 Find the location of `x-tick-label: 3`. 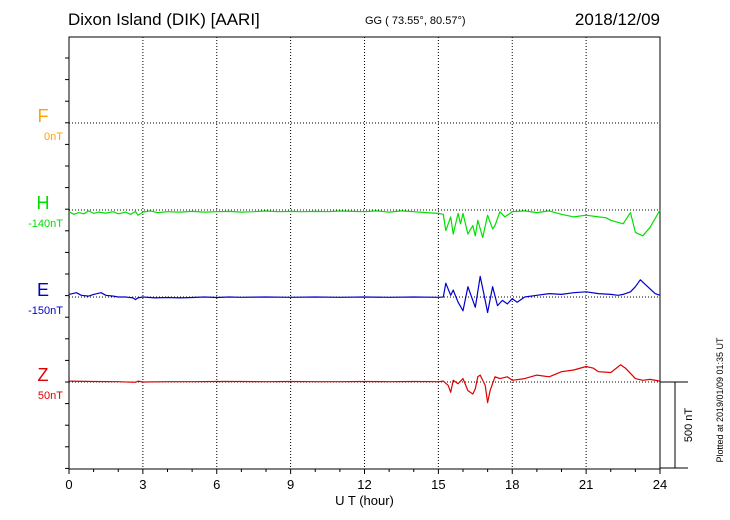

x-tick-label: 3 is located at coordinates (142, 484).